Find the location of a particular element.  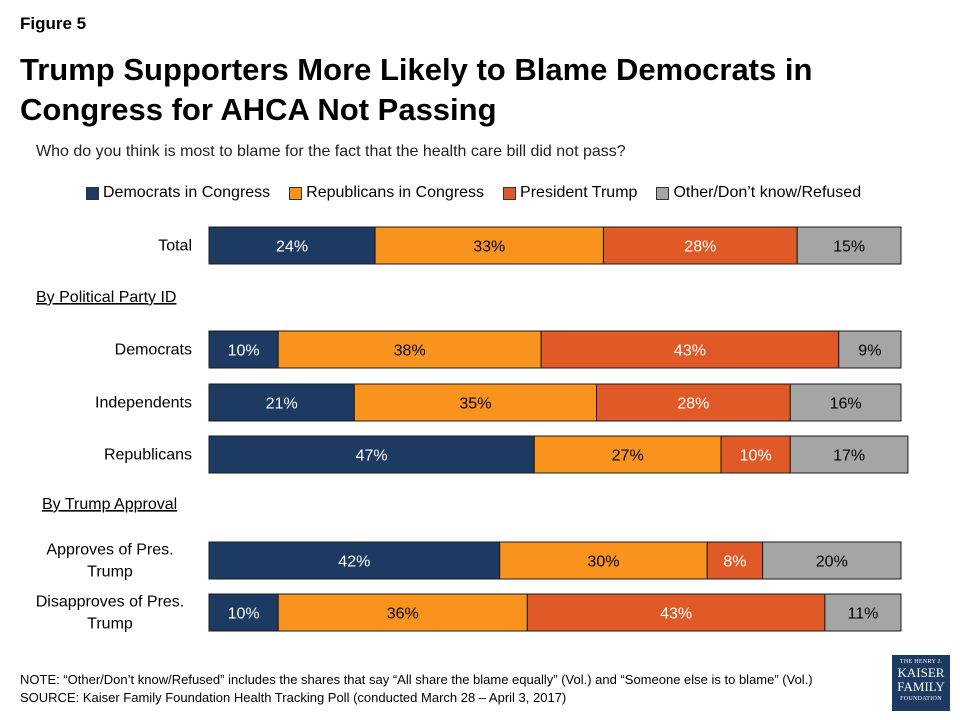

bar-independents-democrats-in-congress is located at coordinates (281, 402).